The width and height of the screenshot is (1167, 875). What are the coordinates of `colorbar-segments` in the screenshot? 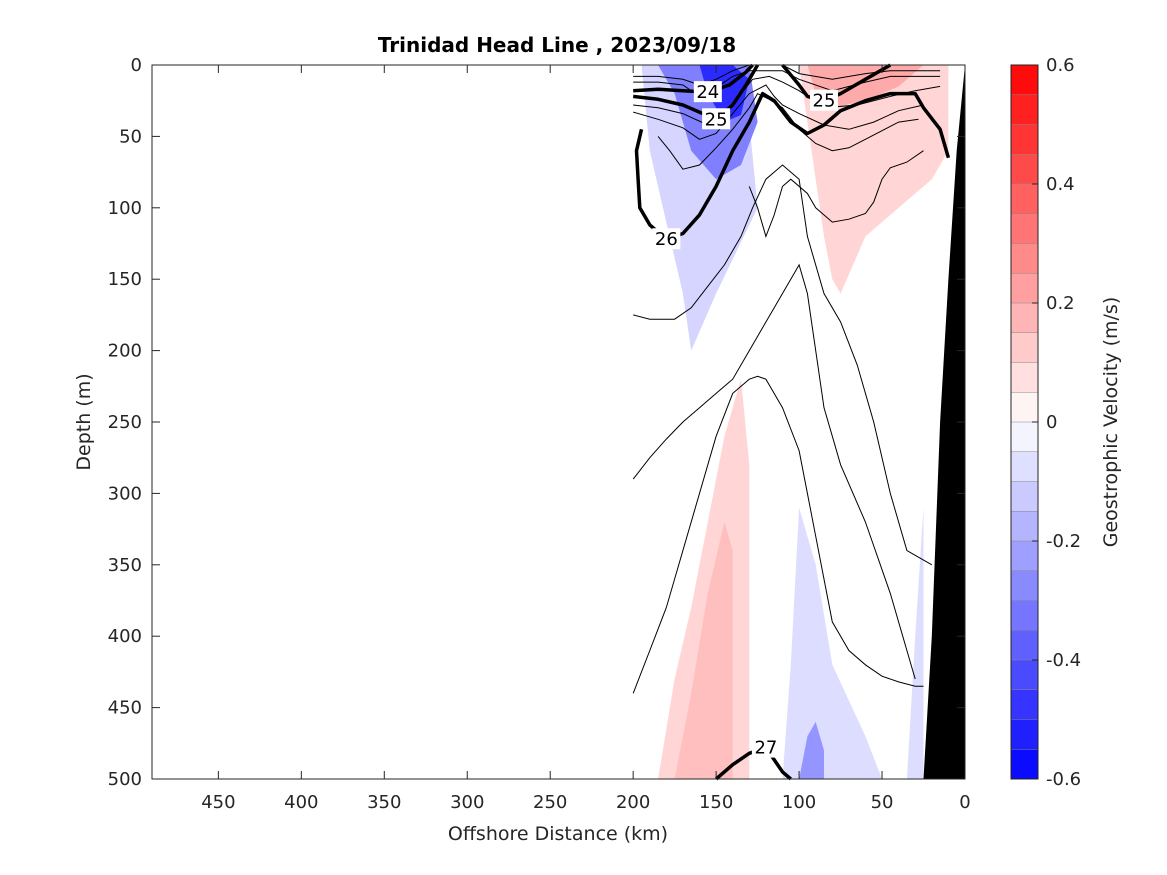 It's located at (1024, 422).